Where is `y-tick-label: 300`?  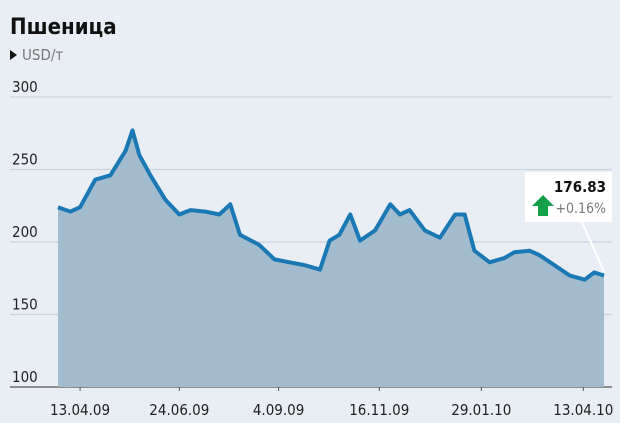 y-tick-label: 300 is located at coordinates (25, 87).